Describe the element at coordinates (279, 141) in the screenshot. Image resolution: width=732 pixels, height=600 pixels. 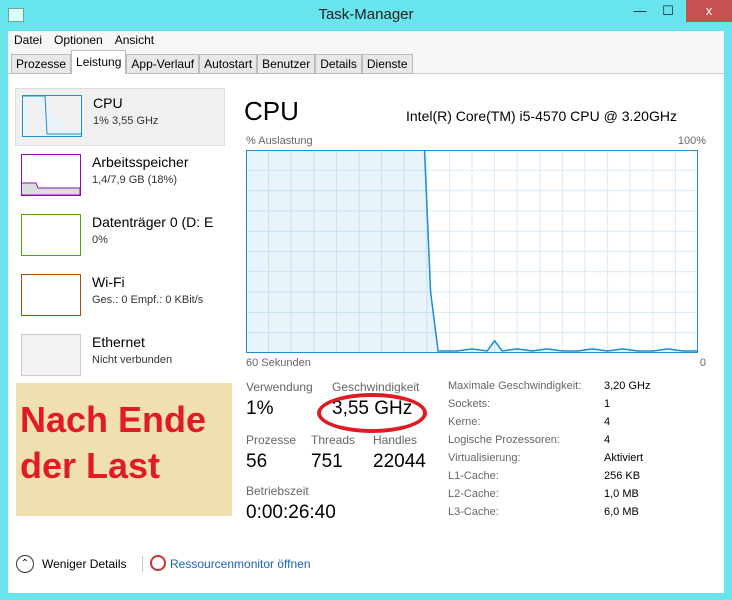
I see `y-axis-label: % Auslastung` at that location.